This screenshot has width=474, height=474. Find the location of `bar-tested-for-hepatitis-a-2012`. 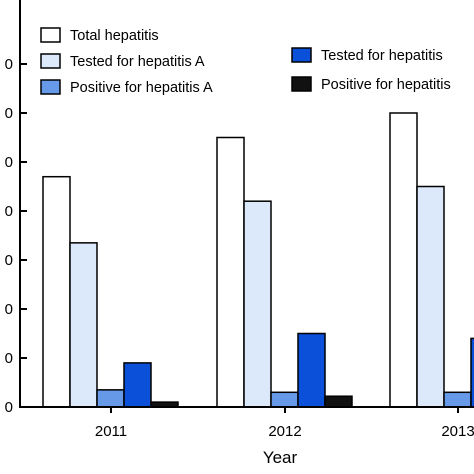

bar-tested-for-hepatitis-a-2012 is located at coordinates (257, 304).